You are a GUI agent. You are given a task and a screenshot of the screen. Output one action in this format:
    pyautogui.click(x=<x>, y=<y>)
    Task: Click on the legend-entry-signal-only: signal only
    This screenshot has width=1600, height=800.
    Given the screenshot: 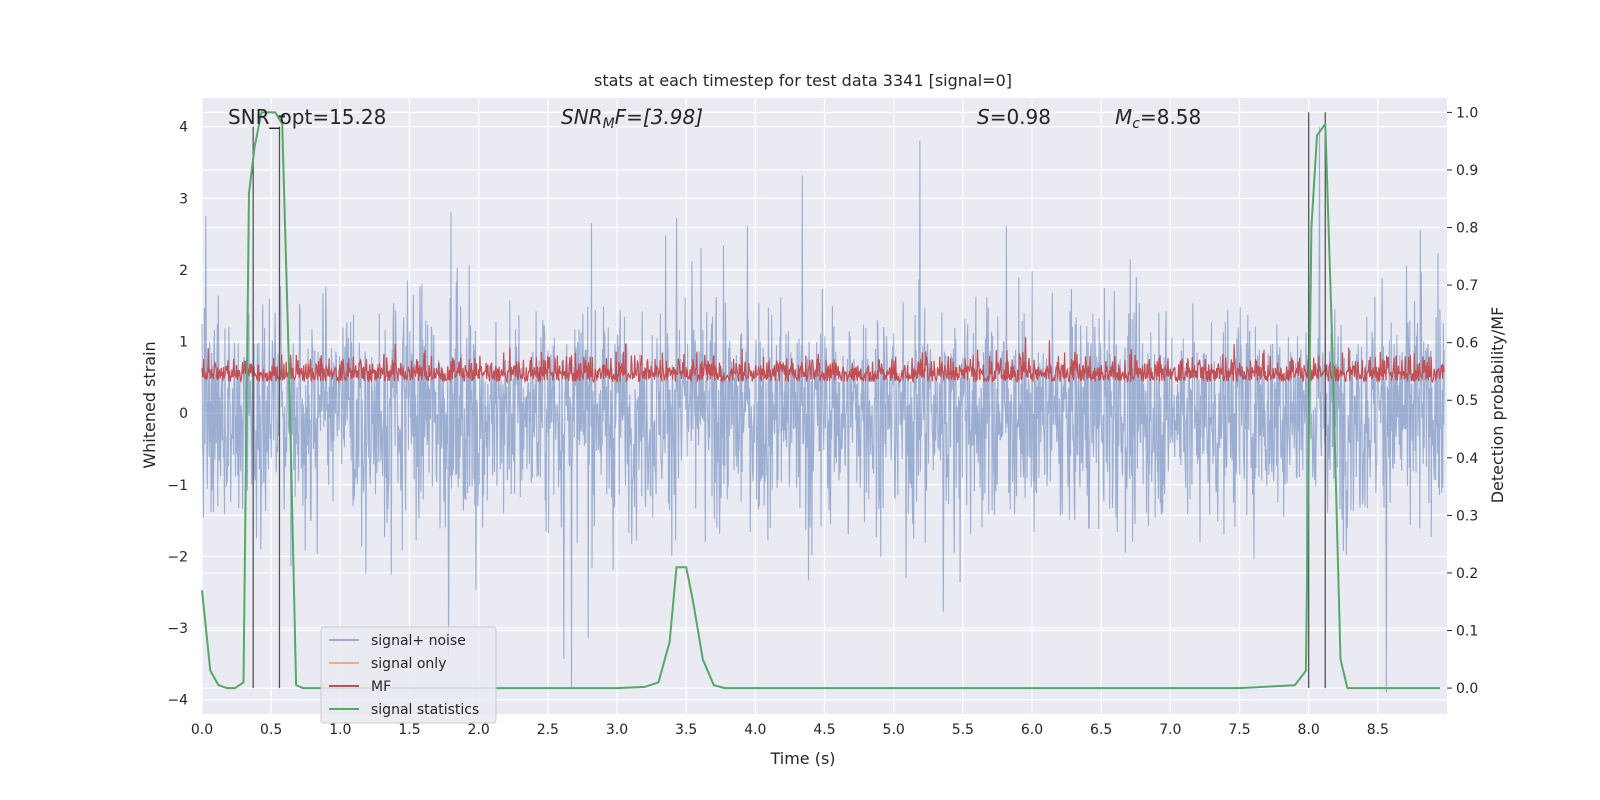 What is the action you would take?
    pyautogui.click(x=387, y=664)
    